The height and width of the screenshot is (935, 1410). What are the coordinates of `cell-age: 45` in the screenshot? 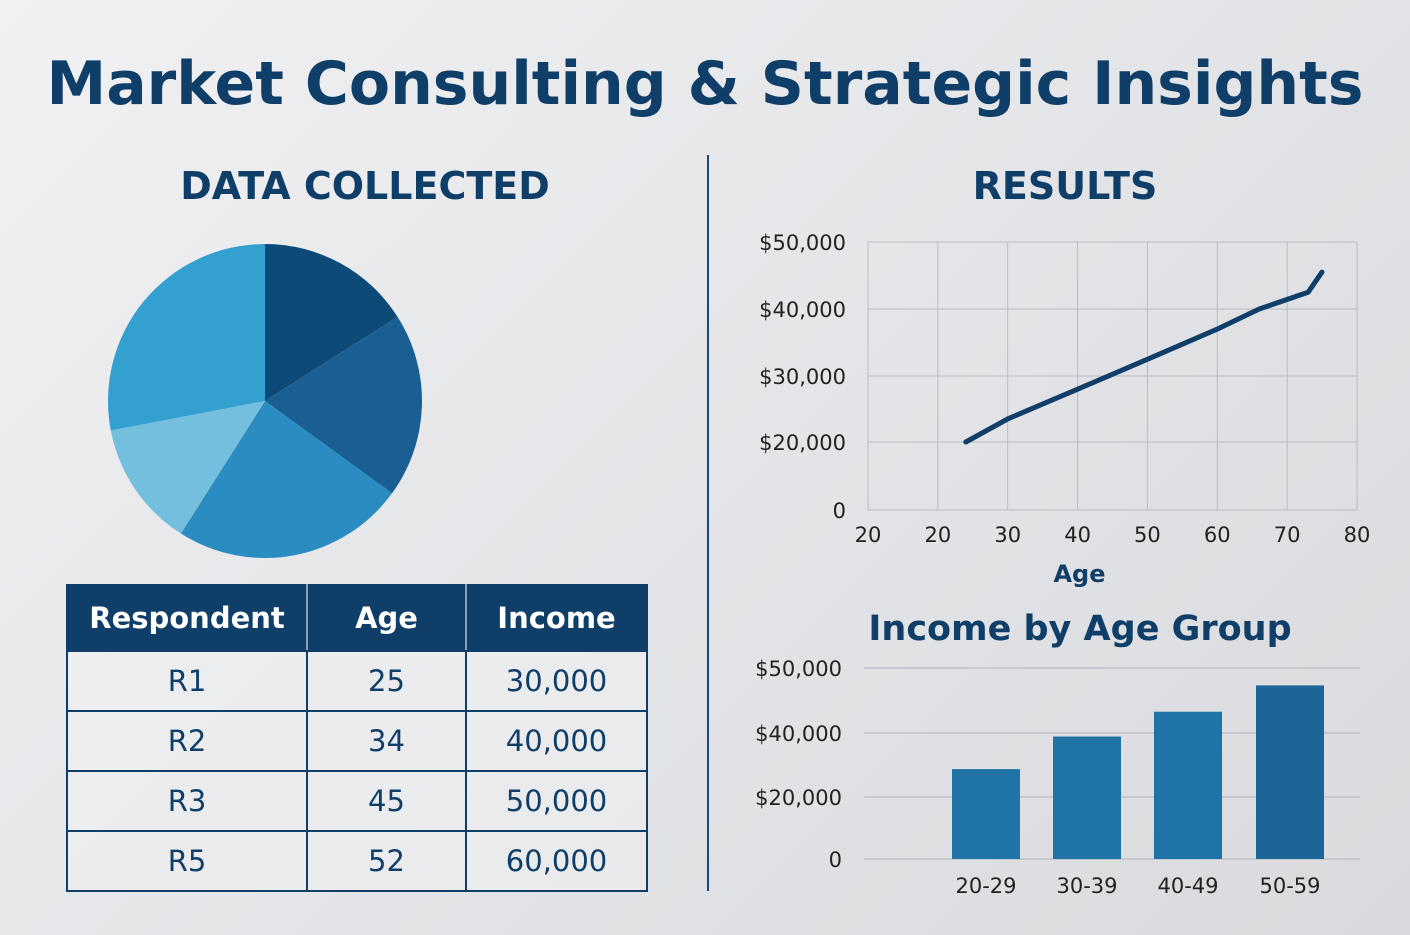 It's located at (386, 801).